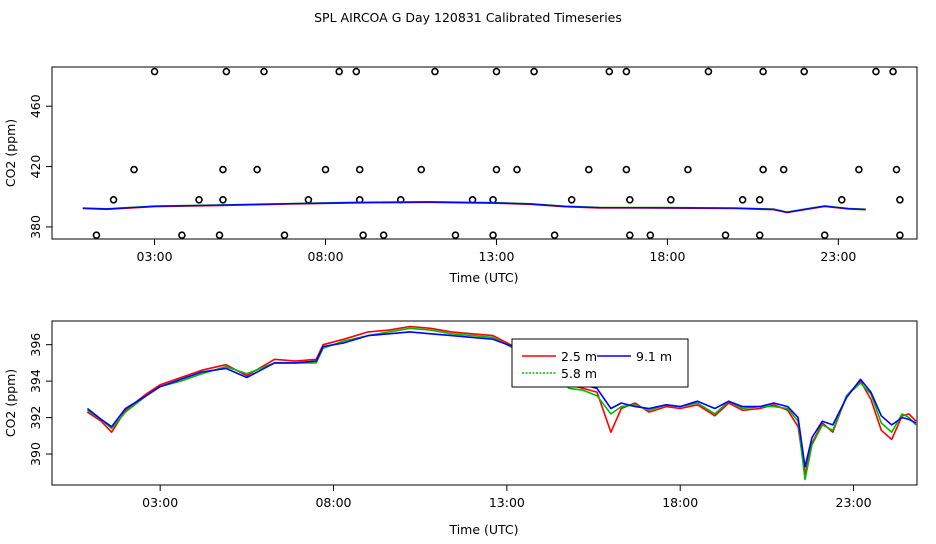  I want to click on top-x-tick-label: 23:00, so click(838, 256).